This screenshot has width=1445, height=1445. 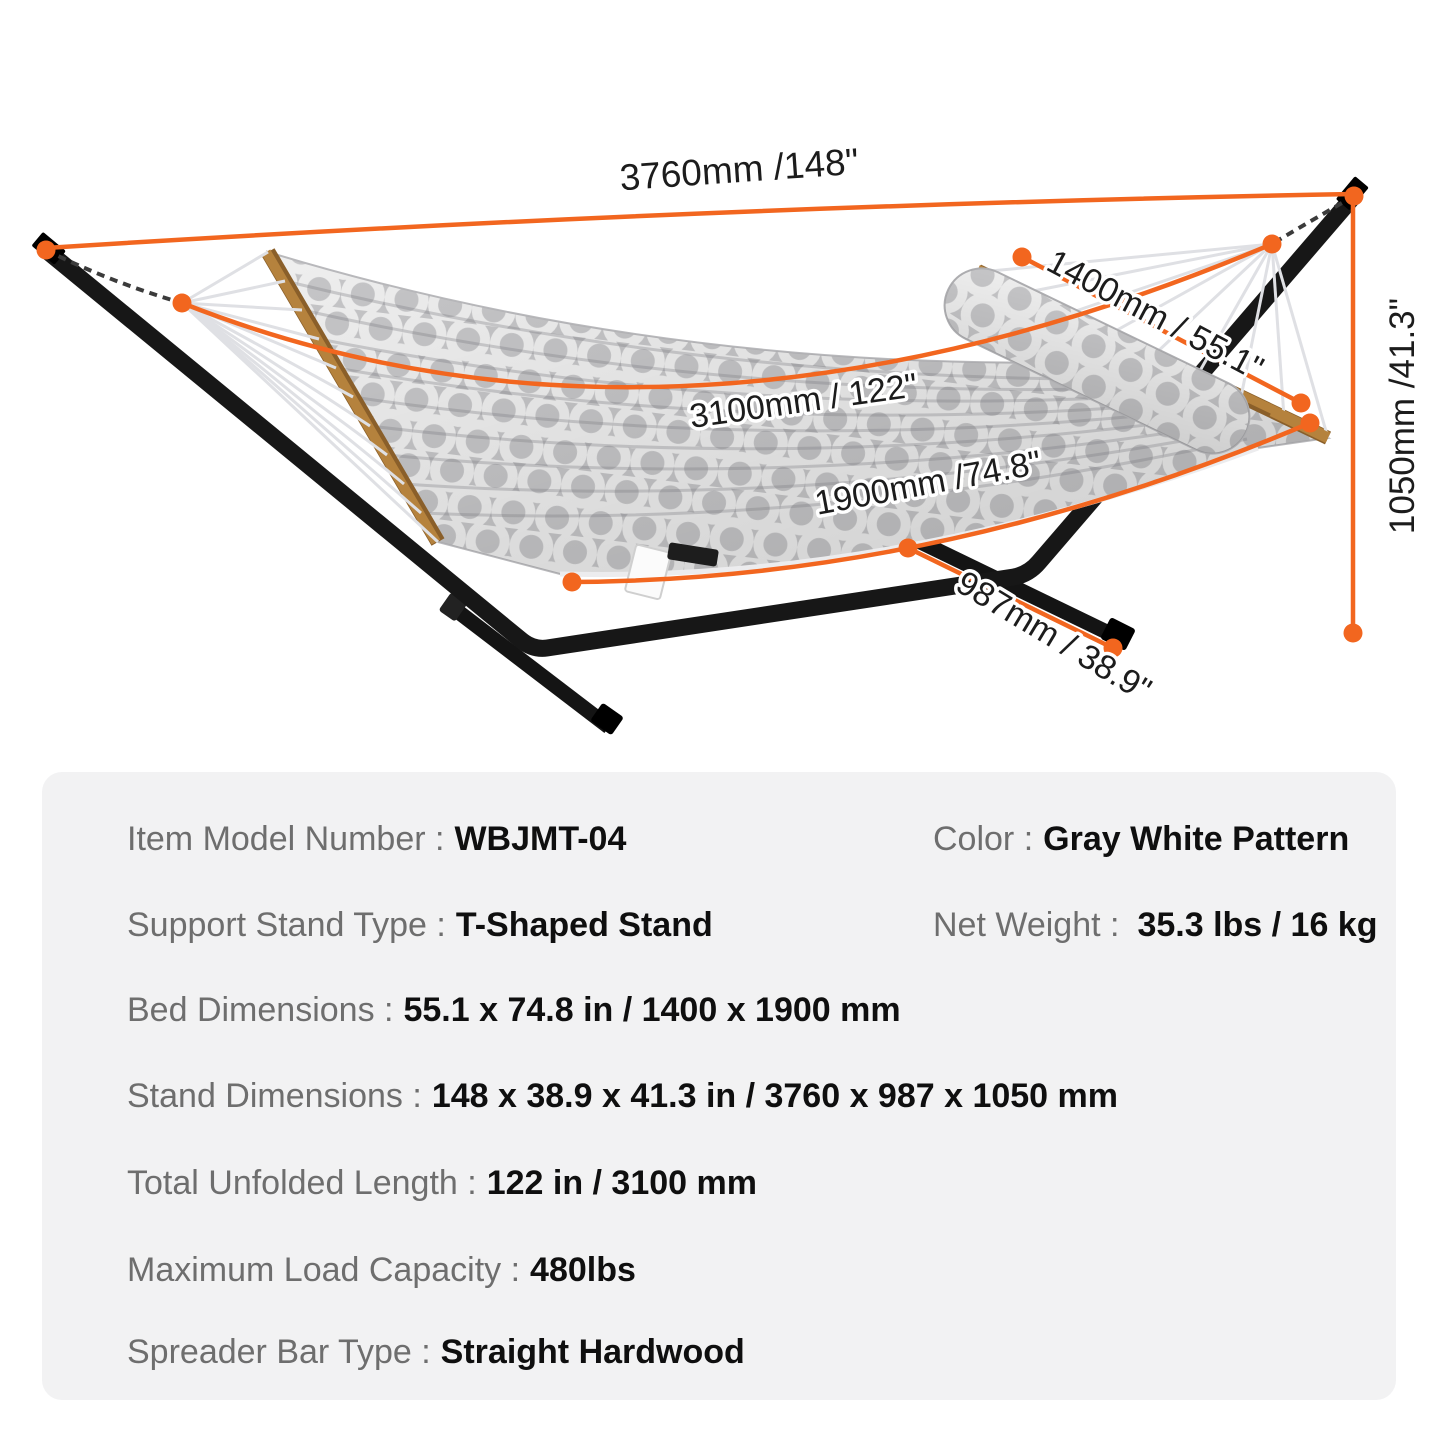 I want to click on label-total-width: 3760mm /148", so click(x=739, y=170).